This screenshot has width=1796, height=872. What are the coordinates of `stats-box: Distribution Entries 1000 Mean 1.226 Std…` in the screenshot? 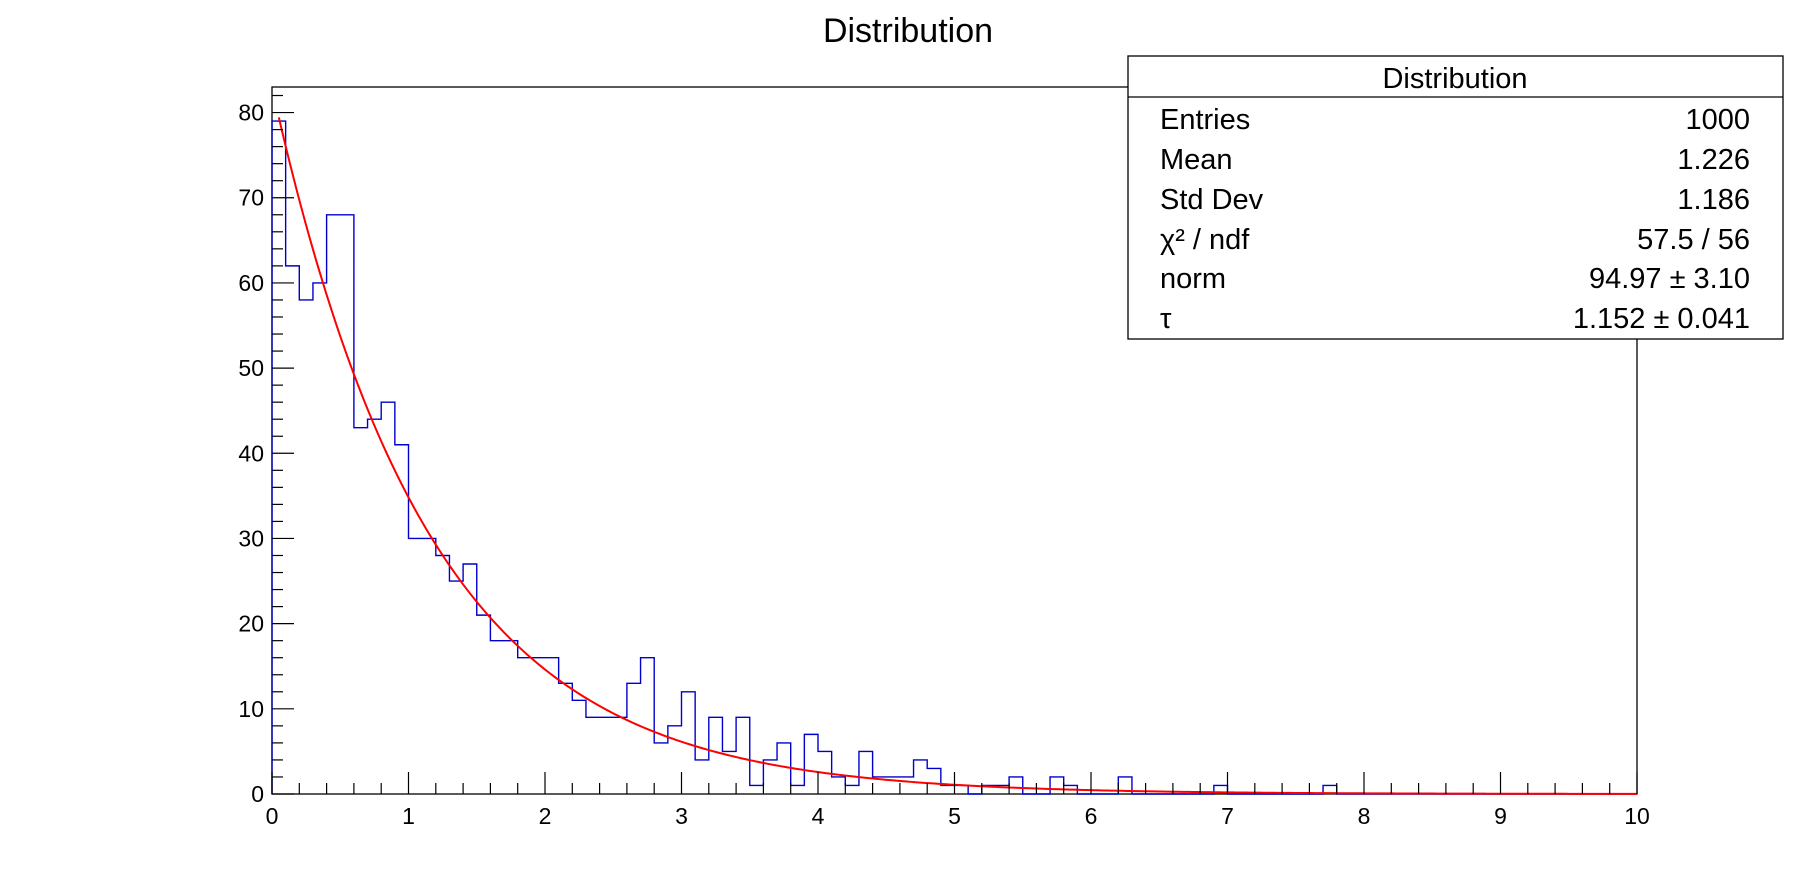 It's located at (1455, 197).